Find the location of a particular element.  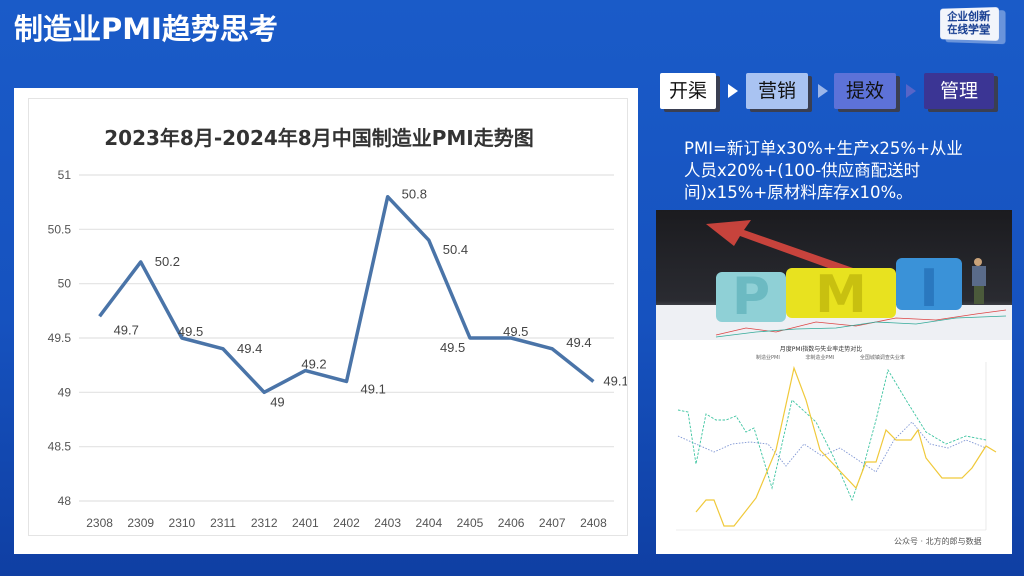

flow-step-management: 管理 is located at coordinates (959, 91).